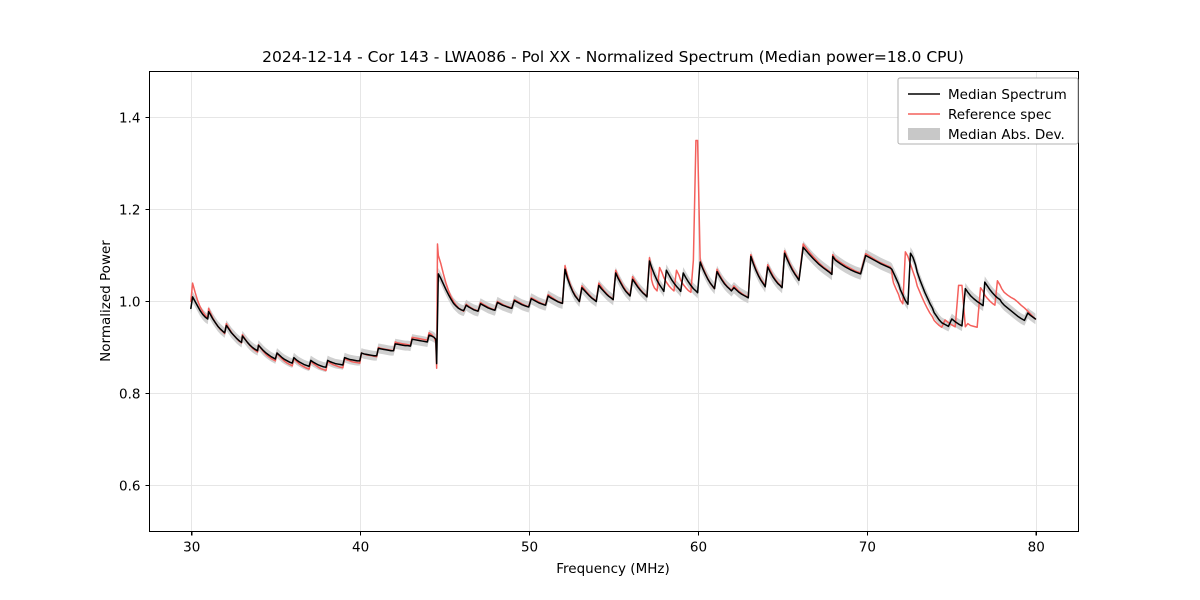  Describe the element at coordinates (1007, 95) in the screenshot. I see `legend-label: Median Spectrum` at that location.